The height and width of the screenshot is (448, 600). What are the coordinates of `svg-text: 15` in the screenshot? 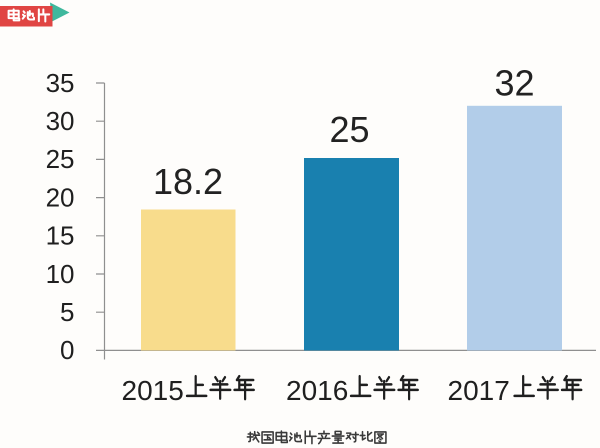 It's located at (60, 236).